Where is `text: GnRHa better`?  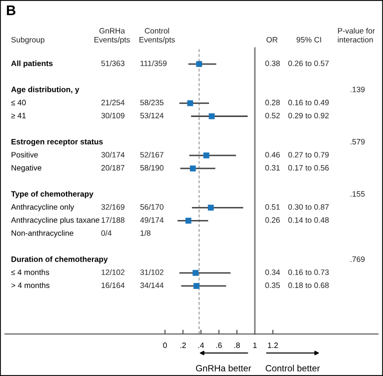 text: GnRHa better is located at coordinates (224, 368).